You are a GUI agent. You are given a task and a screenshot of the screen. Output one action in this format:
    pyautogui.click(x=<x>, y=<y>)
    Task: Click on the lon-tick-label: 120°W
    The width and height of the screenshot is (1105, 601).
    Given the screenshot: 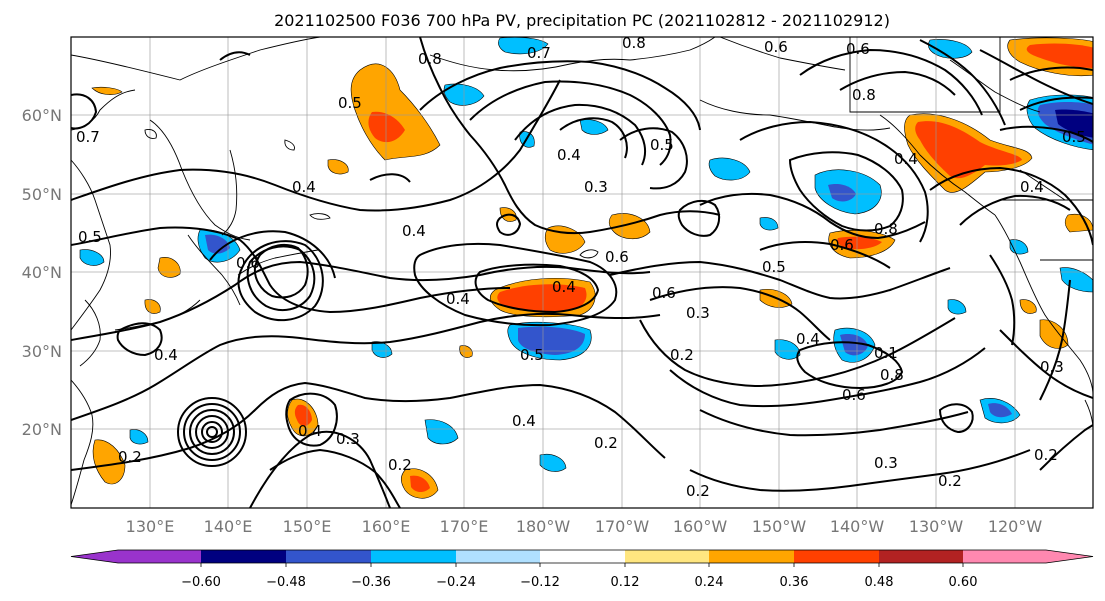 What is the action you would take?
    pyautogui.click(x=1015, y=526)
    